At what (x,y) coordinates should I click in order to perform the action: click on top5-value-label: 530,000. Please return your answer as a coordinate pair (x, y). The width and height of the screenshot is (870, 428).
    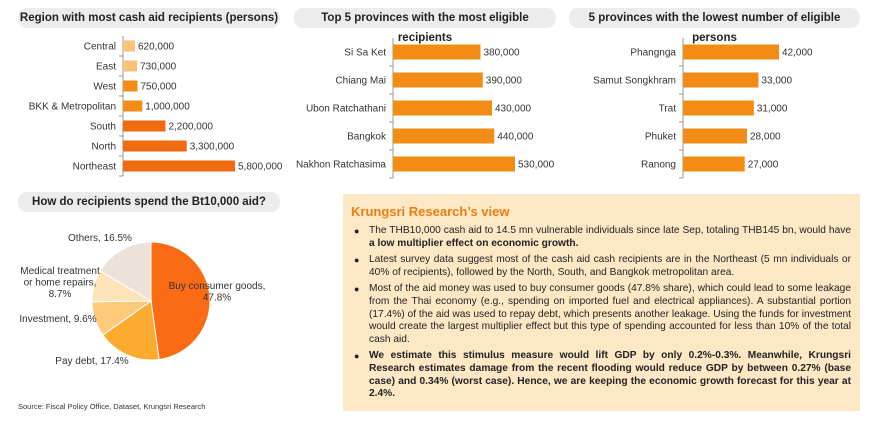
    Looking at the image, I should click on (536, 165).